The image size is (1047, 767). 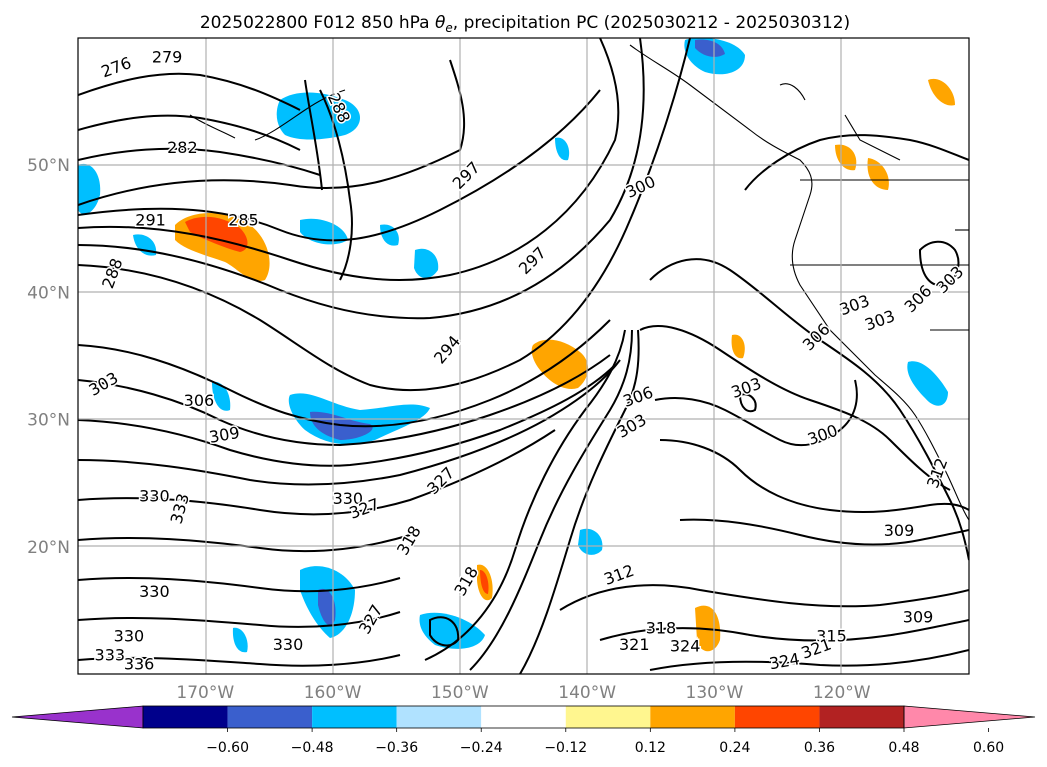 I want to click on y-tick-label: 30°N, so click(x=48, y=421).